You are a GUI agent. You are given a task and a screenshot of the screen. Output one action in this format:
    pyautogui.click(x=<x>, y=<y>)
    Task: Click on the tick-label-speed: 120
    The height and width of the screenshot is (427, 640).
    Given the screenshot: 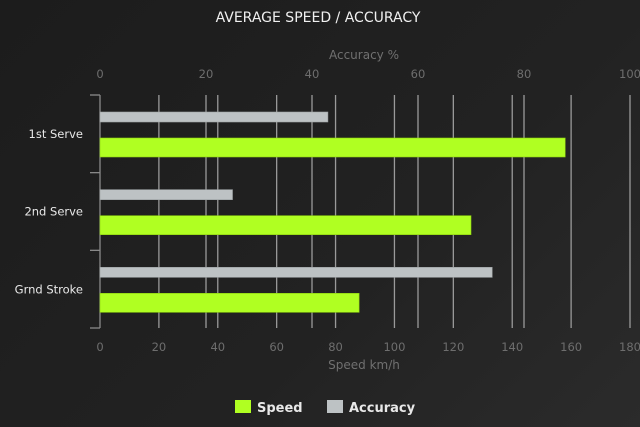 What is the action you would take?
    pyautogui.click(x=453, y=347)
    